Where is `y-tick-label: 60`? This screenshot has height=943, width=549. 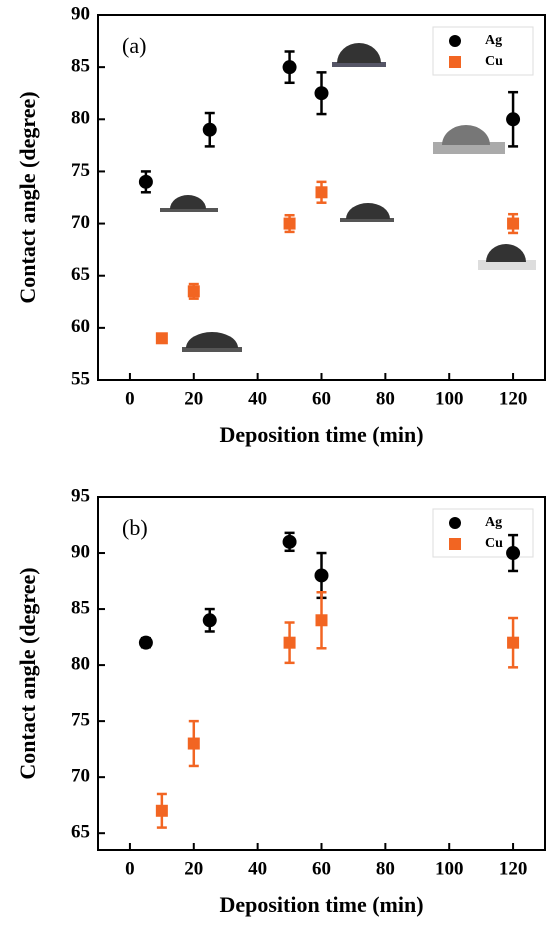
y-tick-label: 60 is located at coordinates (80, 326).